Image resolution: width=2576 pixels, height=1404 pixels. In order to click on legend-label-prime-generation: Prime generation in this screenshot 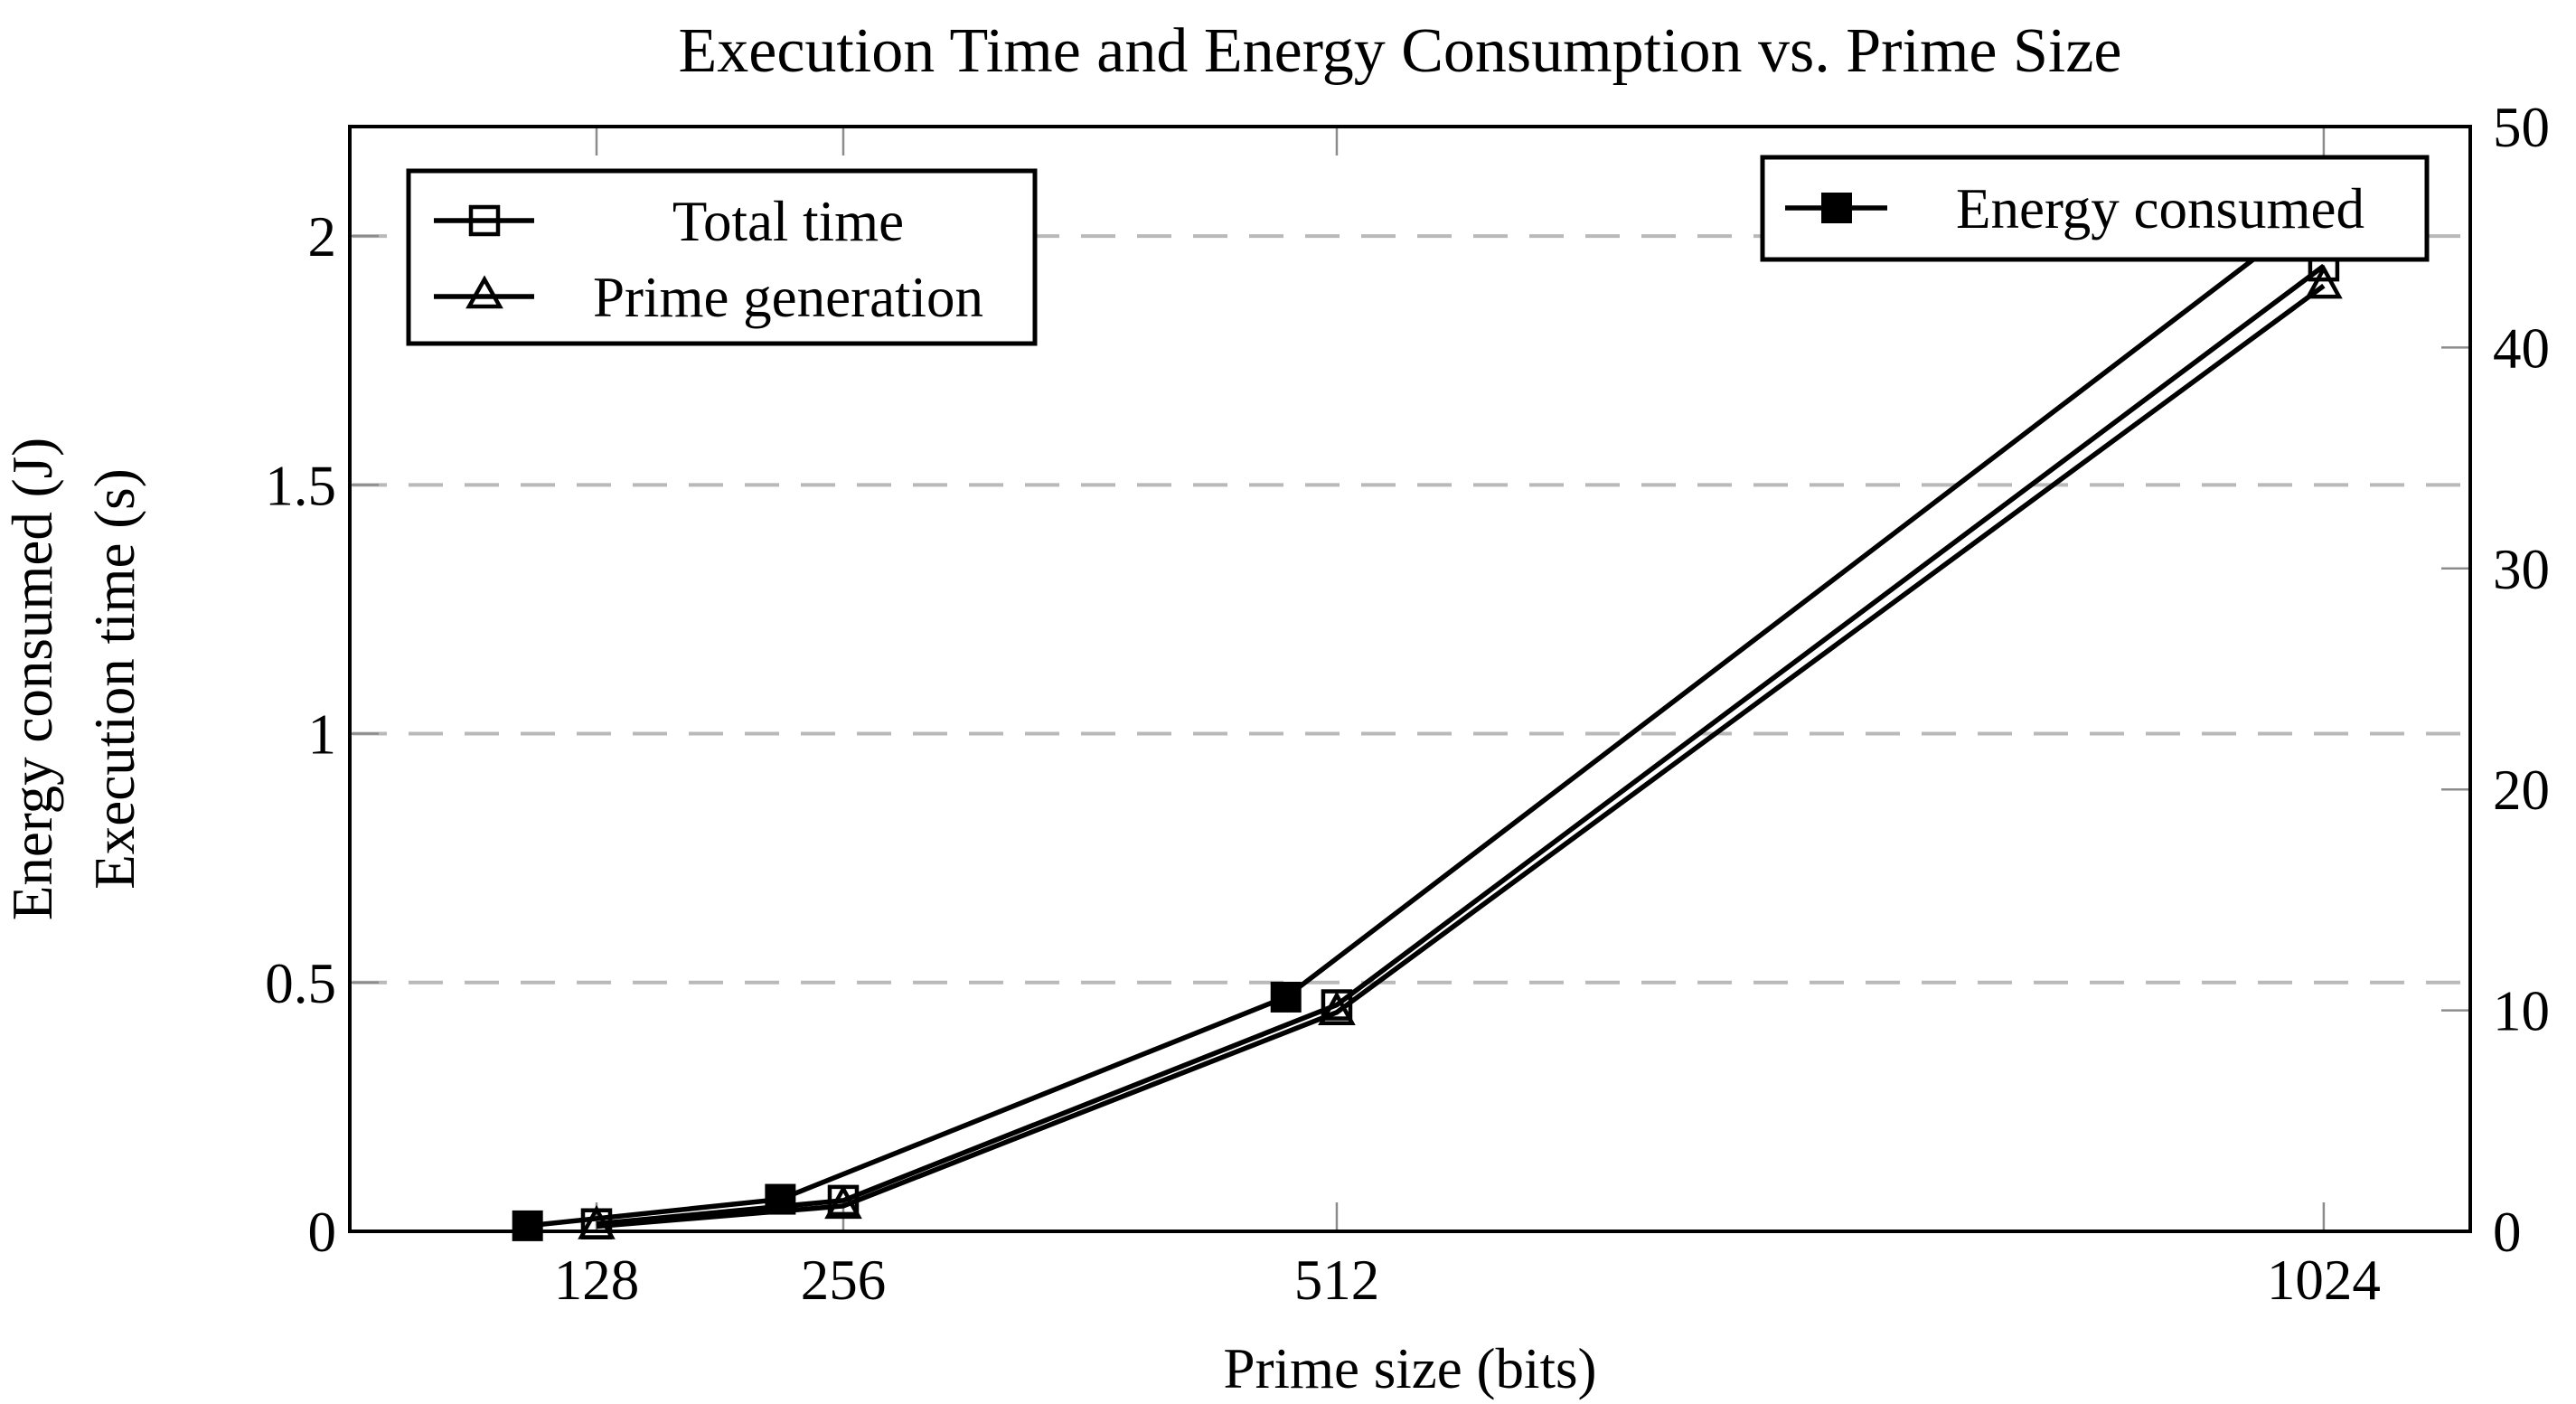, I will do `click(788, 297)`.